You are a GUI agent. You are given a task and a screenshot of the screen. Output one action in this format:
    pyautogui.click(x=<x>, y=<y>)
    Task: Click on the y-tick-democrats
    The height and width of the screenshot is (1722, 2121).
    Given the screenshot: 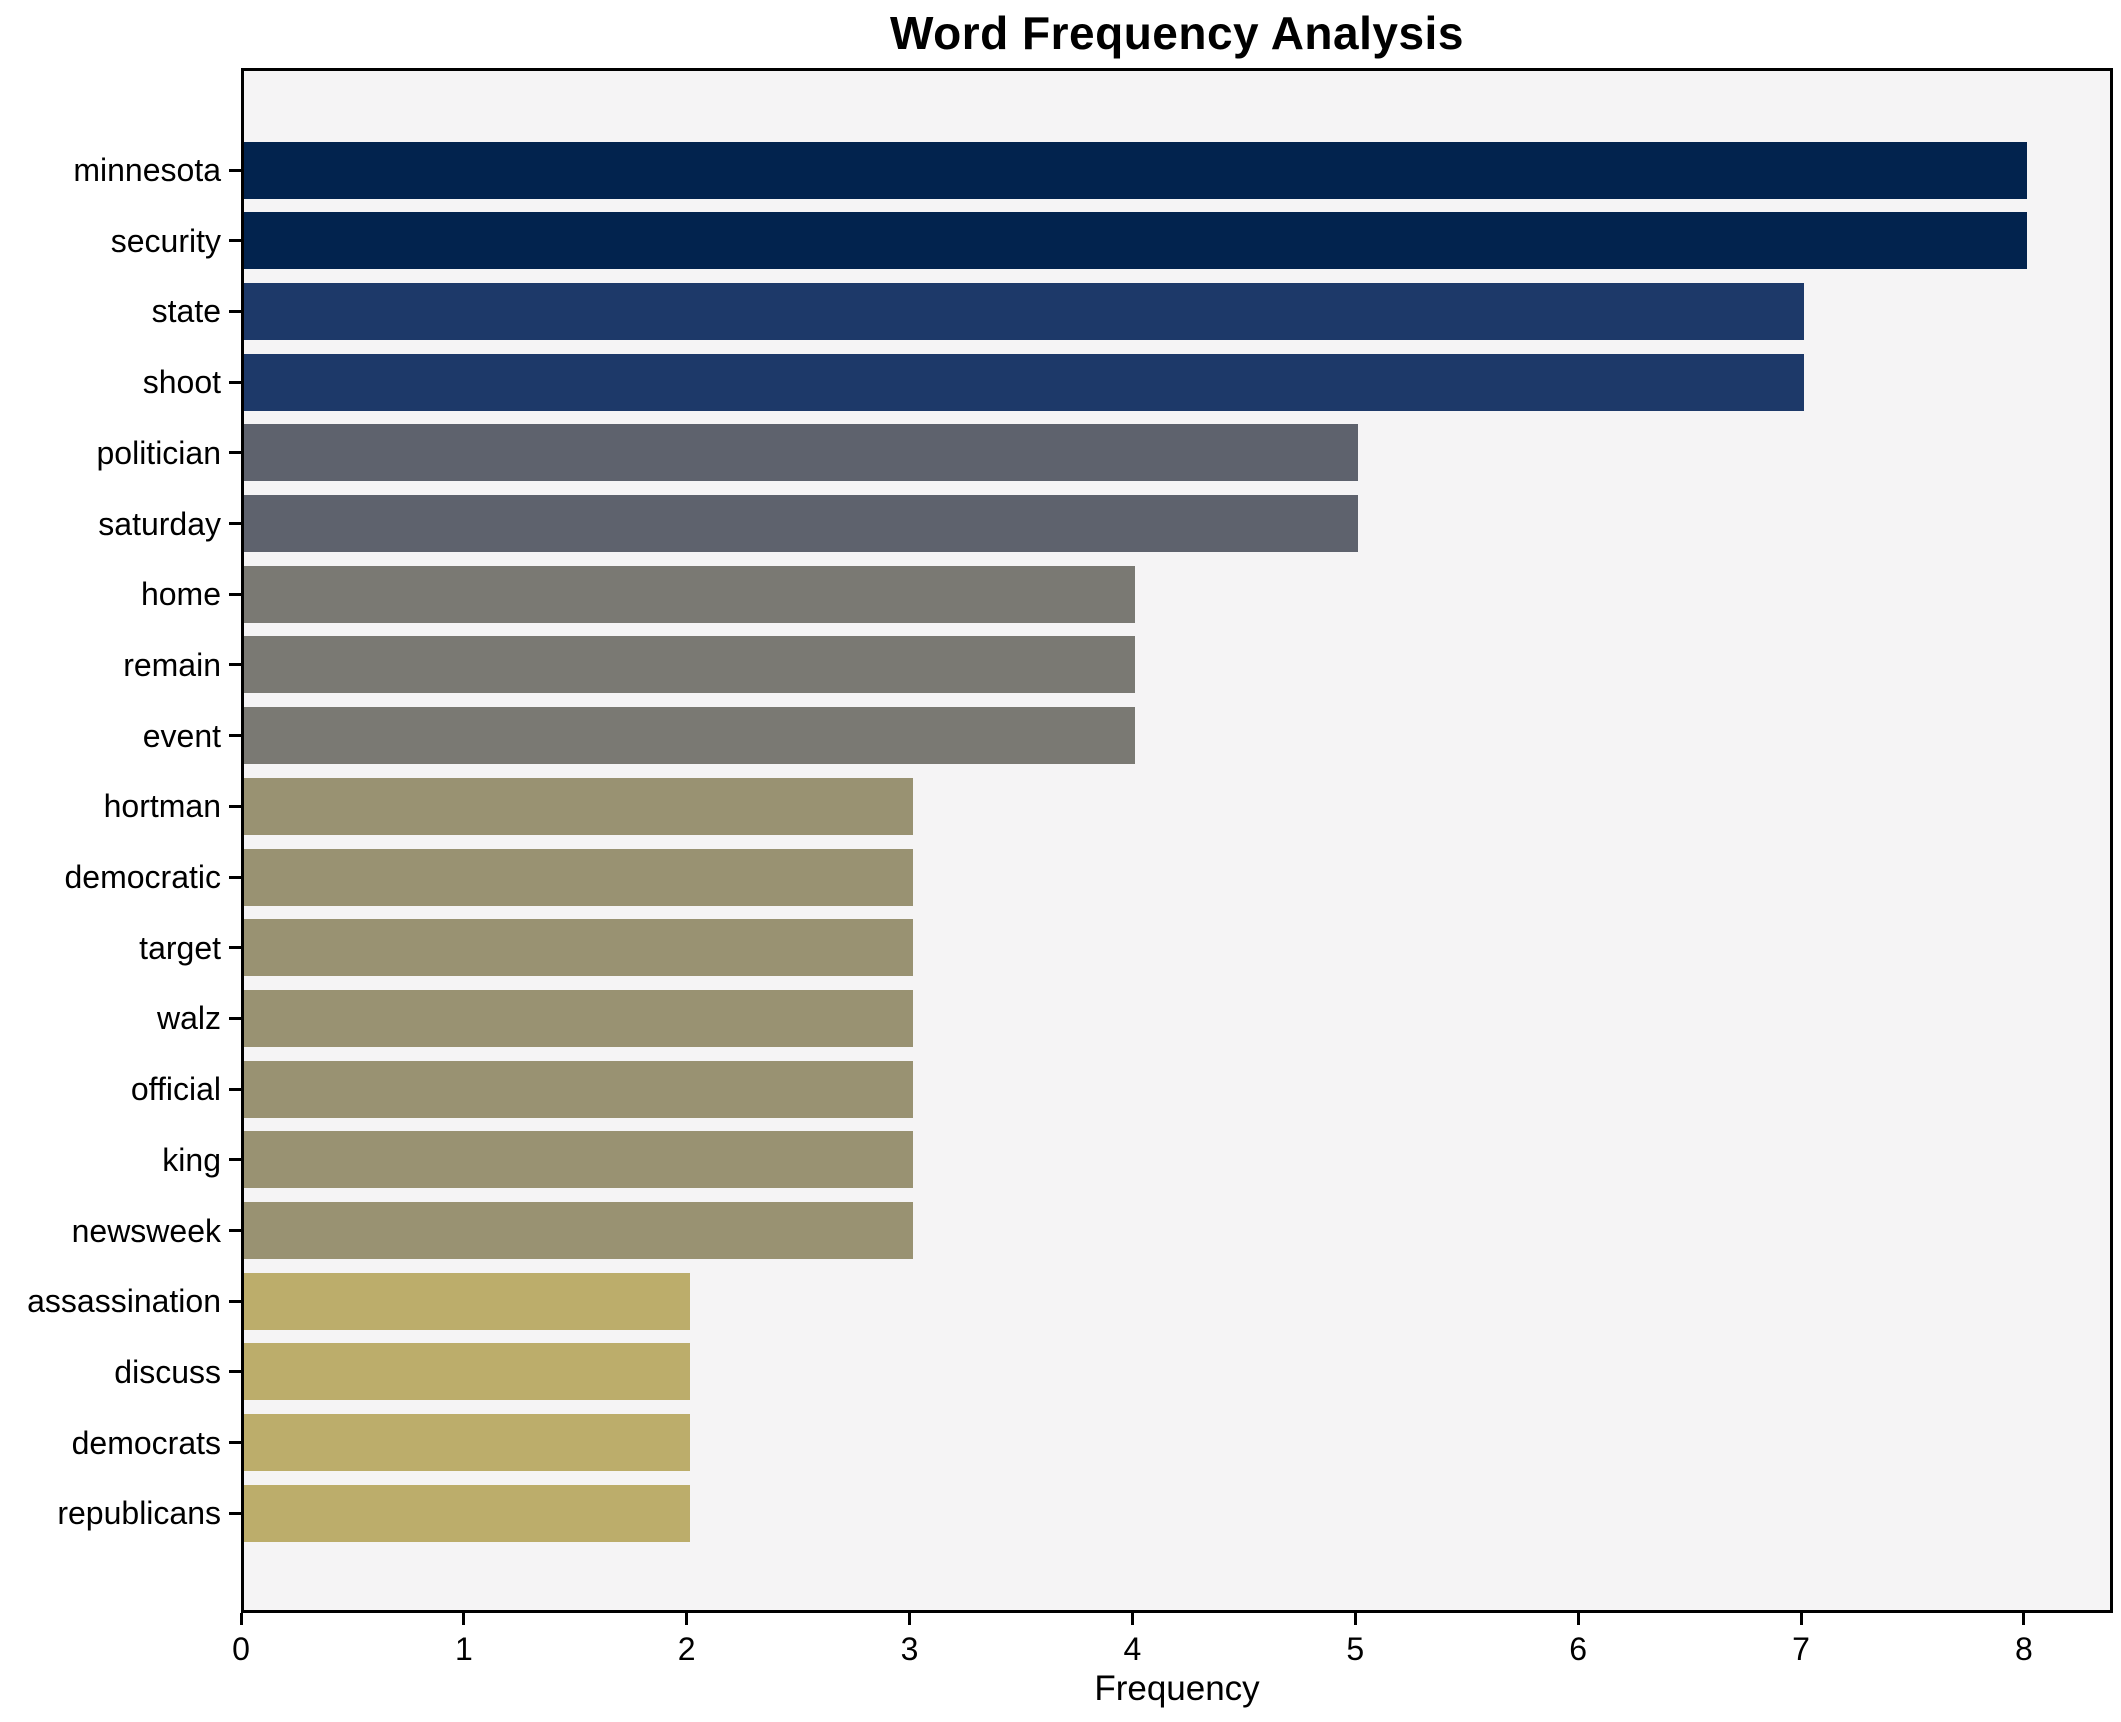 What is the action you would take?
    pyautogui.click(x=235, y=1443)
    